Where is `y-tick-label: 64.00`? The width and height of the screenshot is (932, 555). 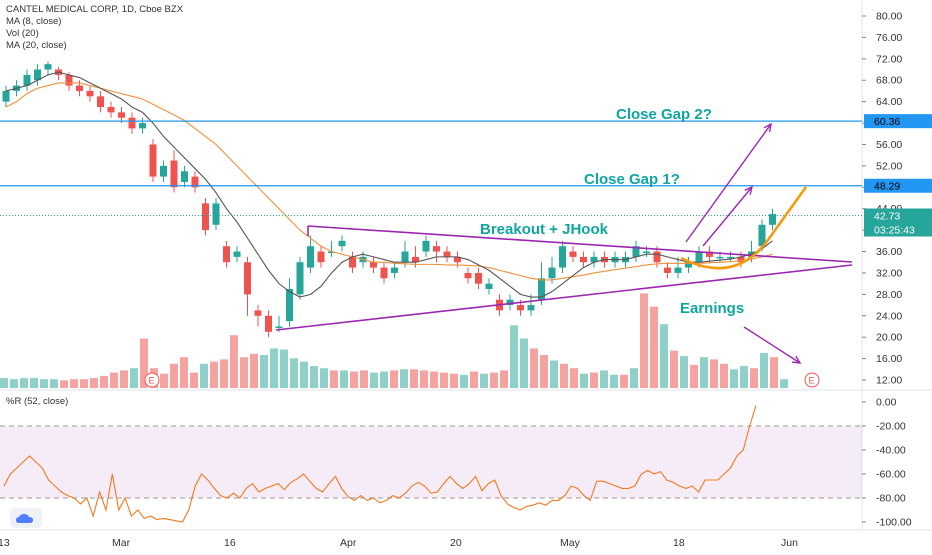 y-tick-label: 64.00 is located at coordinates (889, 102).